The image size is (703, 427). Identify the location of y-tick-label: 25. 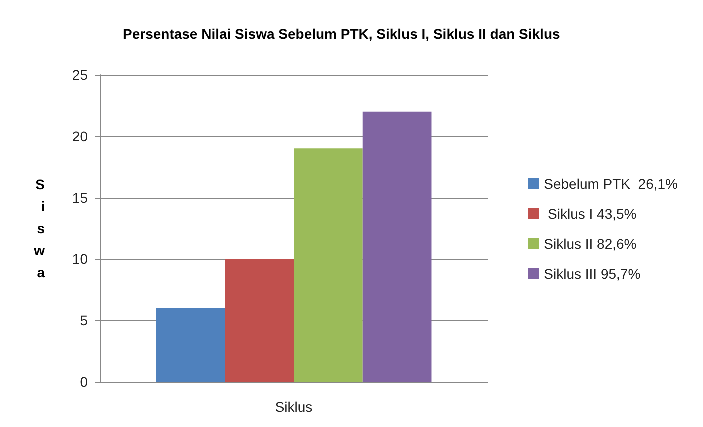
(80, 75).